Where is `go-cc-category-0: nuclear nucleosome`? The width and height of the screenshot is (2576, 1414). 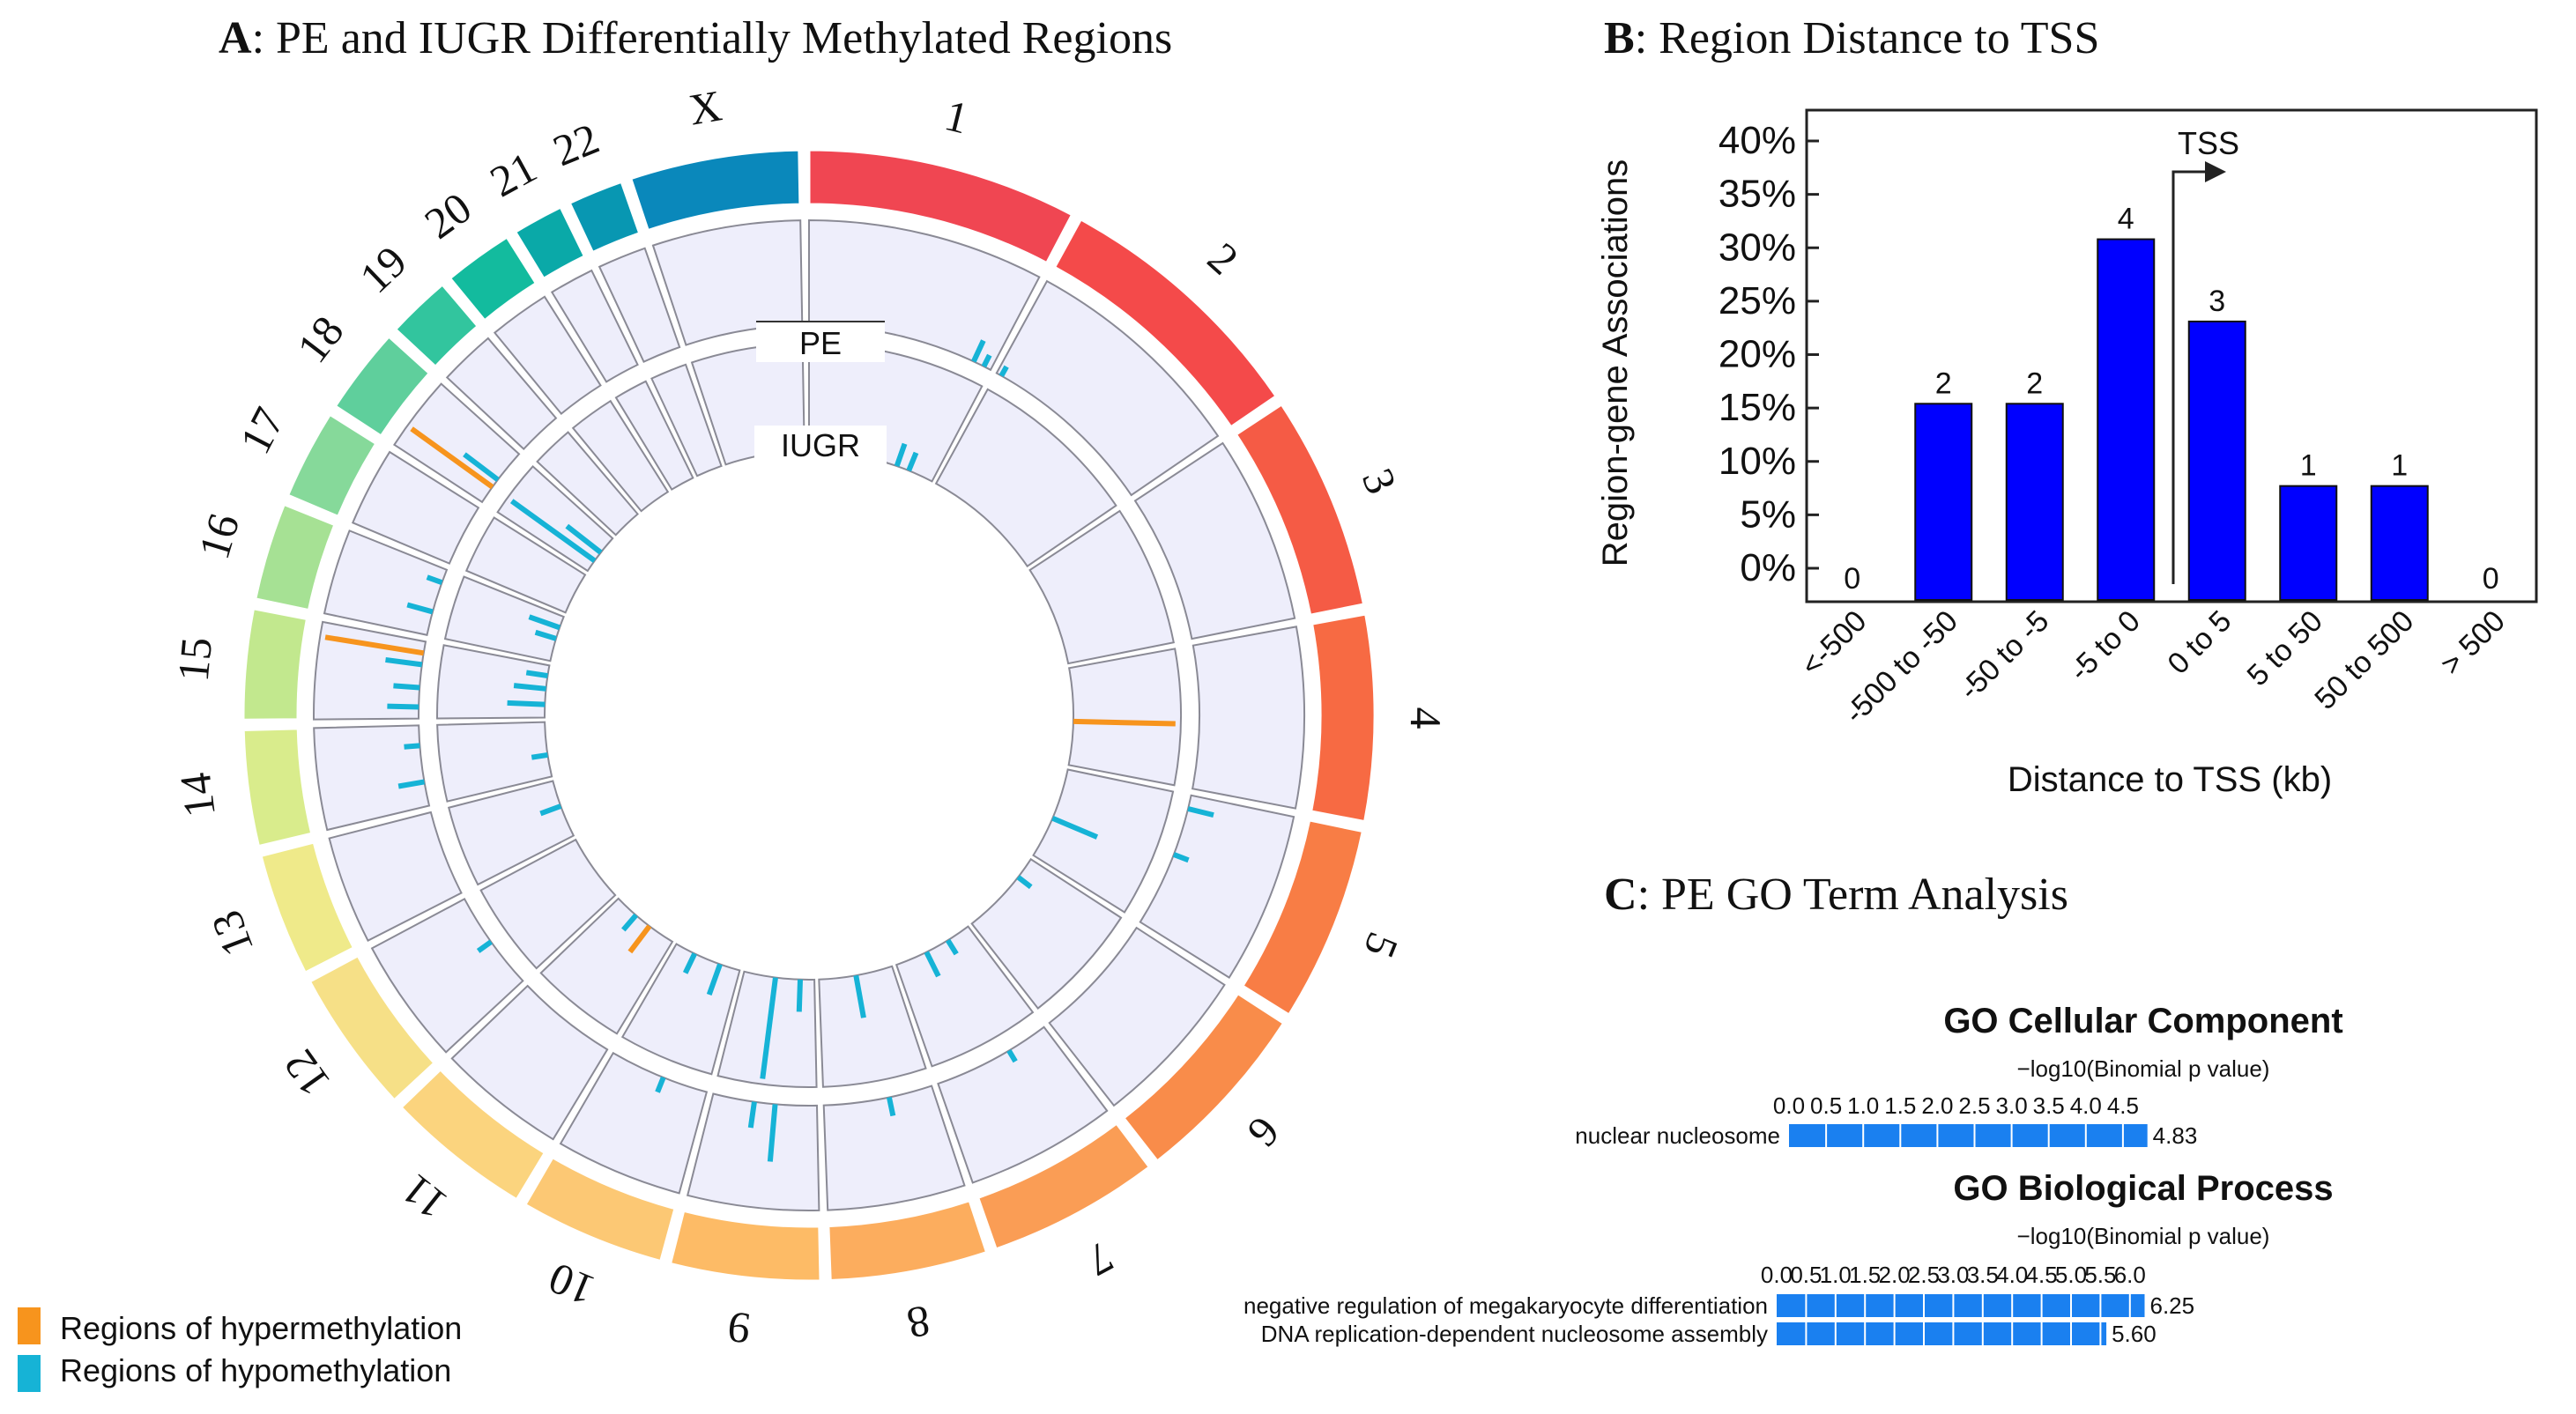
go-cc-category-0: nuclear nucleosome is located at coordinates (1677, 1135).